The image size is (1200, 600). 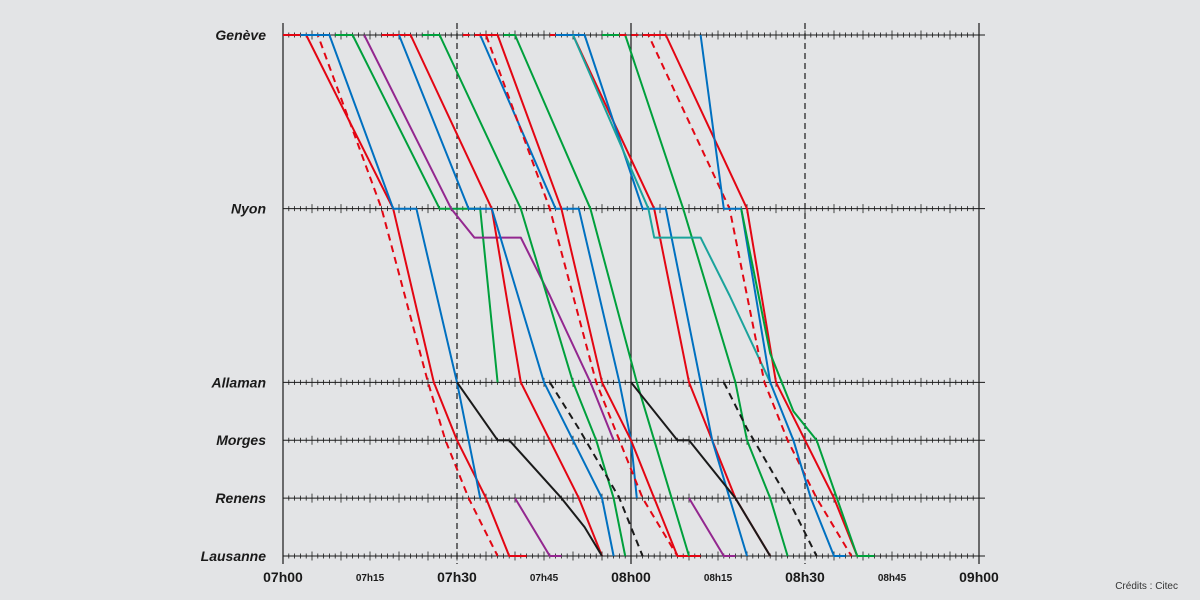 What do you see at coordinates (240, 498) in the screenshot?
I see `station-label: Renens` at bounding box center [240, 498].